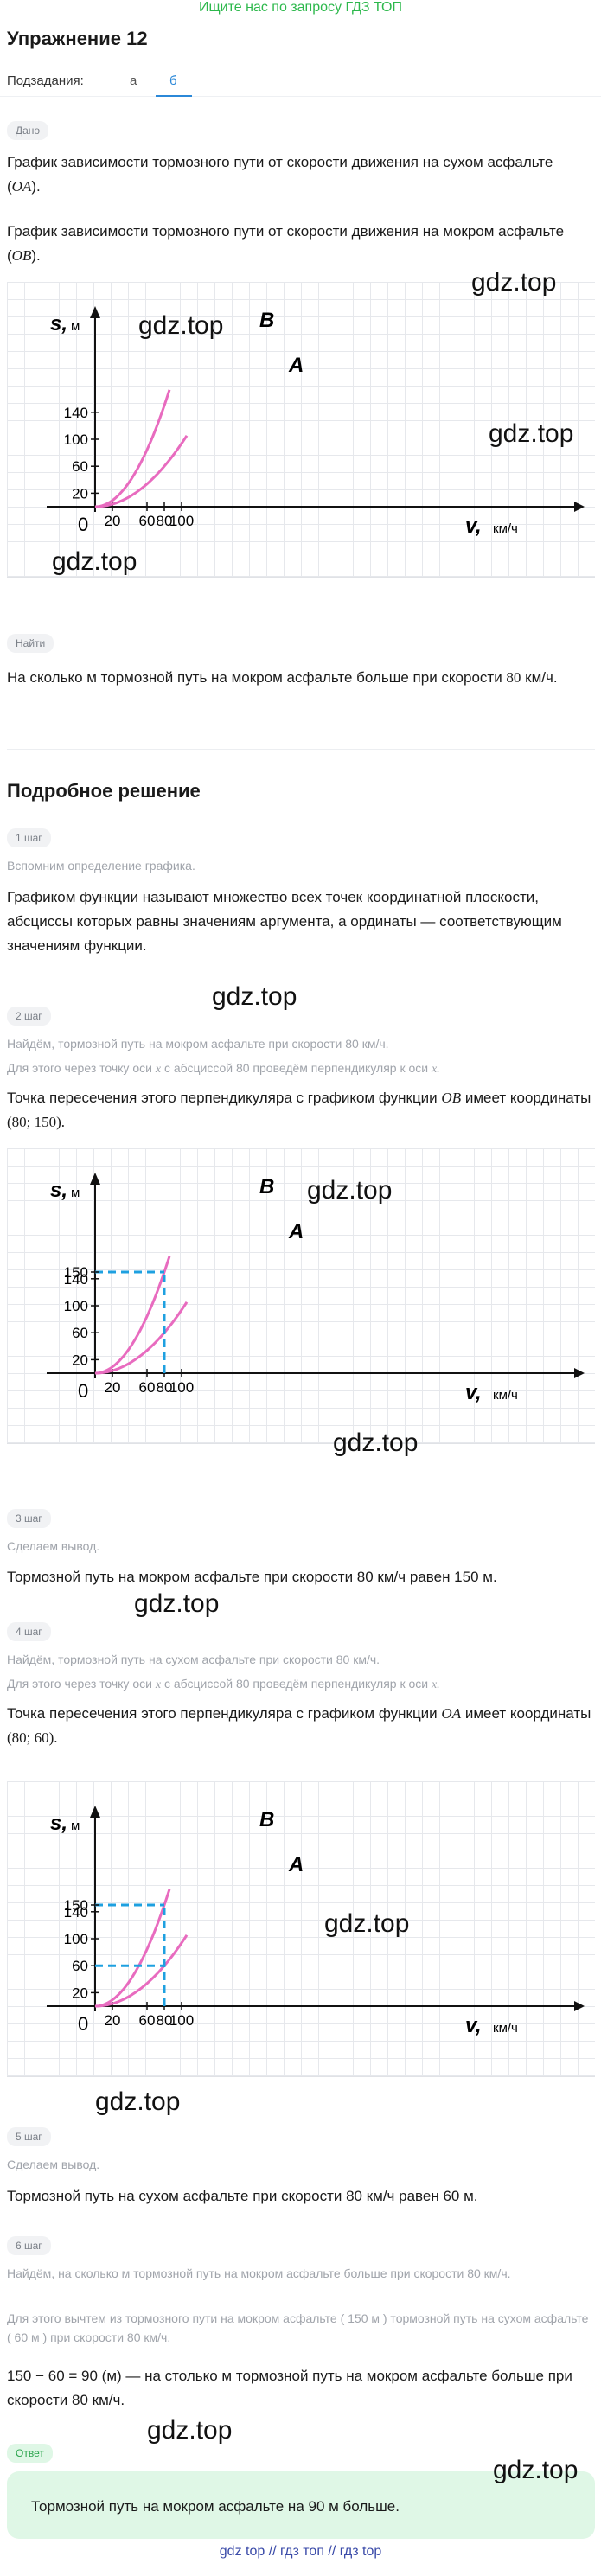 The image size is (601, 2576). I want to click on find-unit: км/ч., so click(541, 678).